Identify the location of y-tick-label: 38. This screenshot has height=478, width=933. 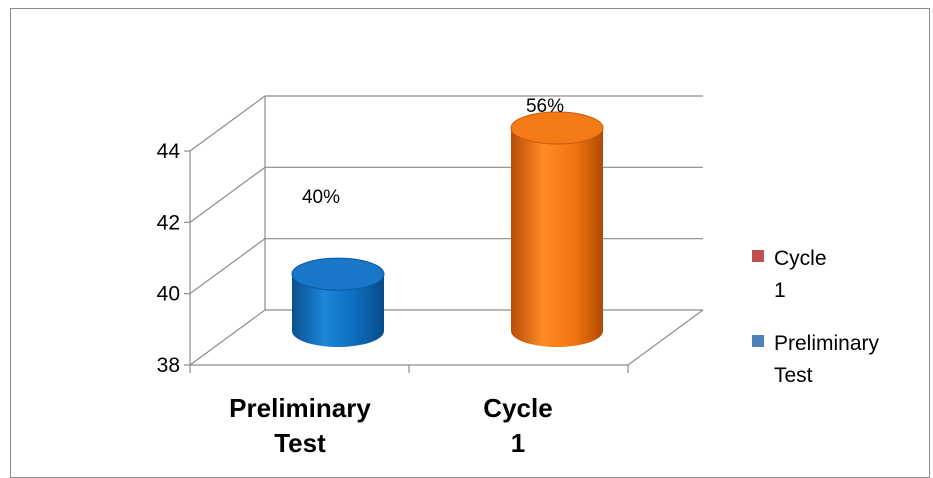
(168, 365).